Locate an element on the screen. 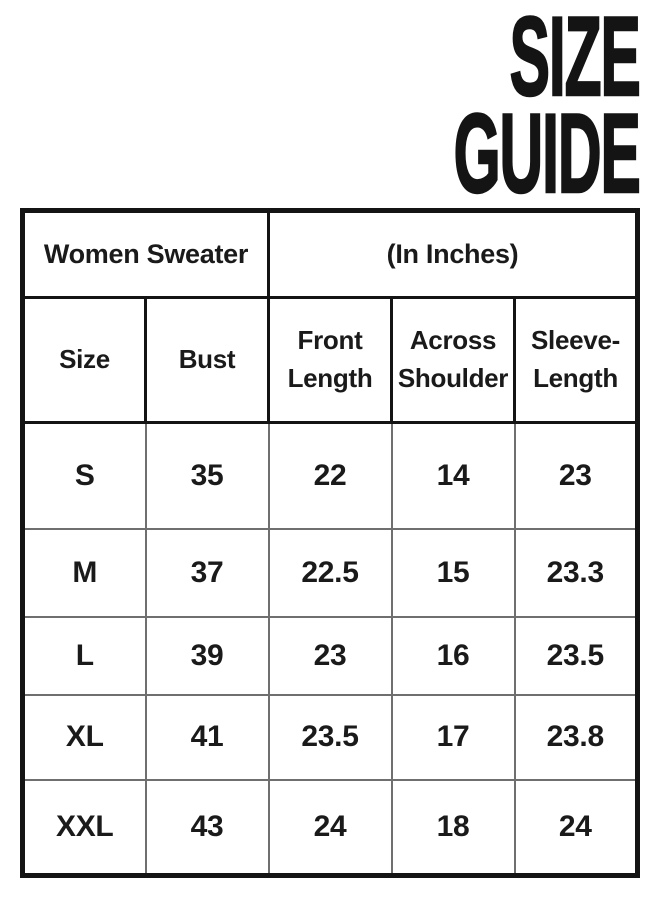 The height and width of the screenshot is (904, 660). cell-across-shoulder: 17 is located at coordinates (453, 737).